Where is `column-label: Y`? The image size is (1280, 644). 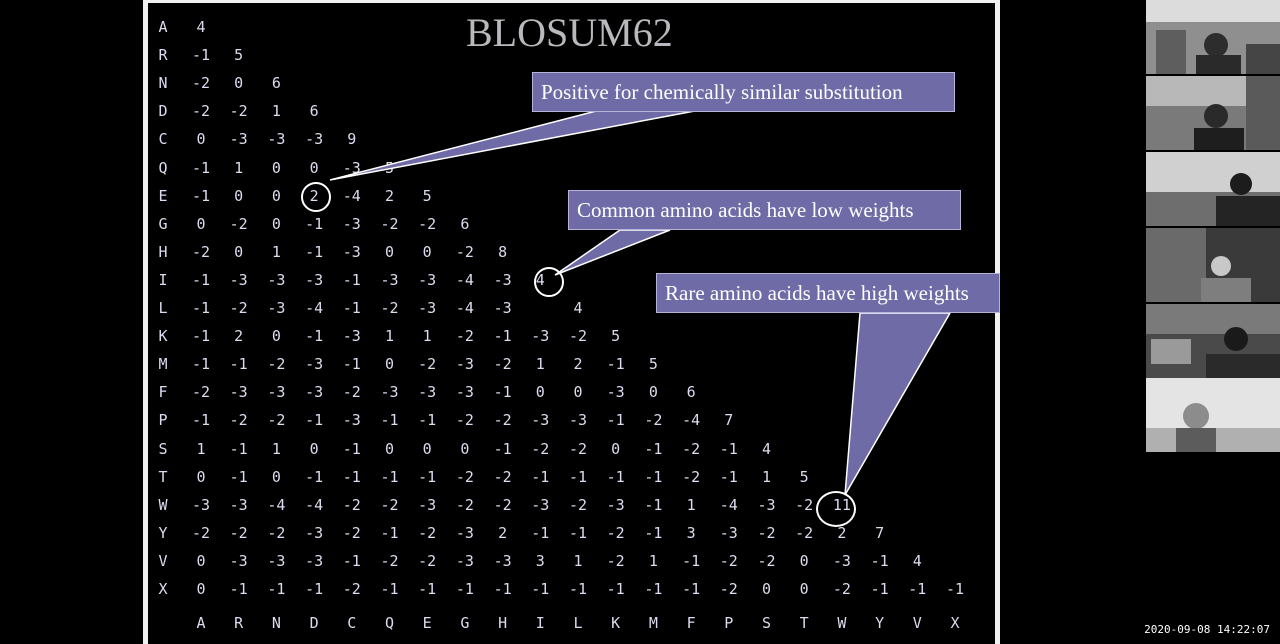 column-label: Y is located at coordinates (880, 623).